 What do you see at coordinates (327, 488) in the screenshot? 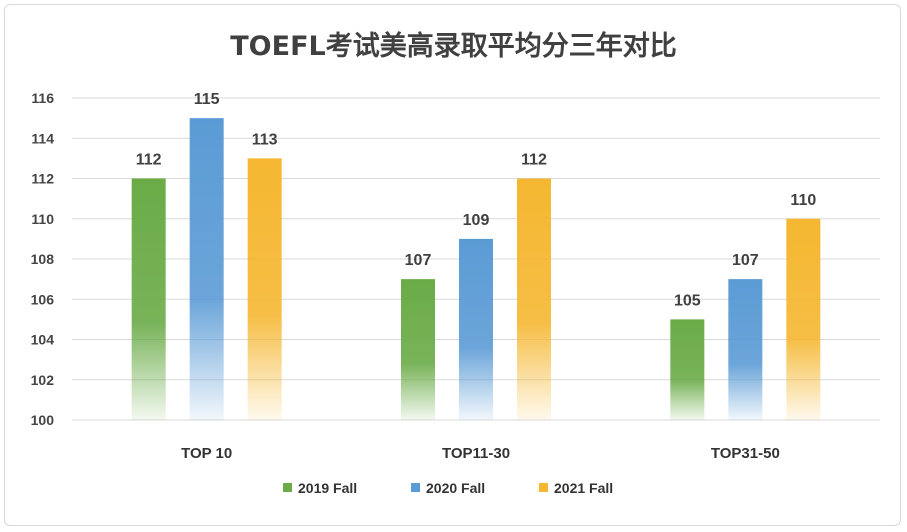
I see `legend-label: 2019 Fall` at bounding box center [327, 488].